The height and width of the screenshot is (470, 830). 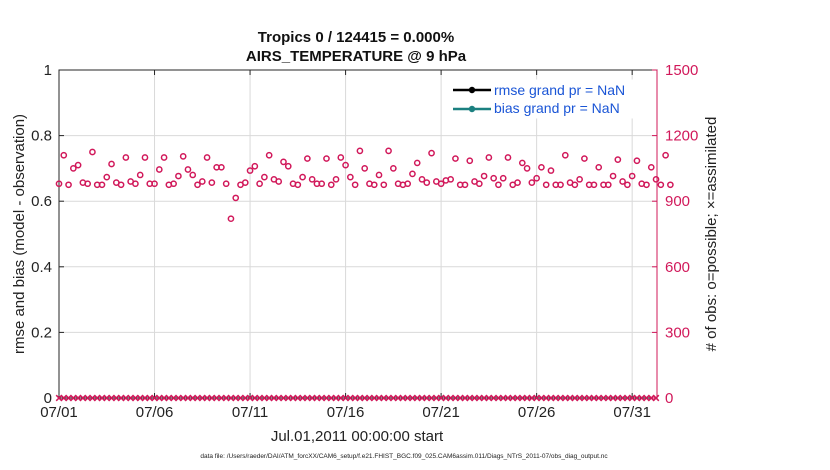 What do you see at coordinates (557, 108) in the screenshot?
I see `legend-bias-label: bias grand pr = NaN` at bounding box center [557, 108].